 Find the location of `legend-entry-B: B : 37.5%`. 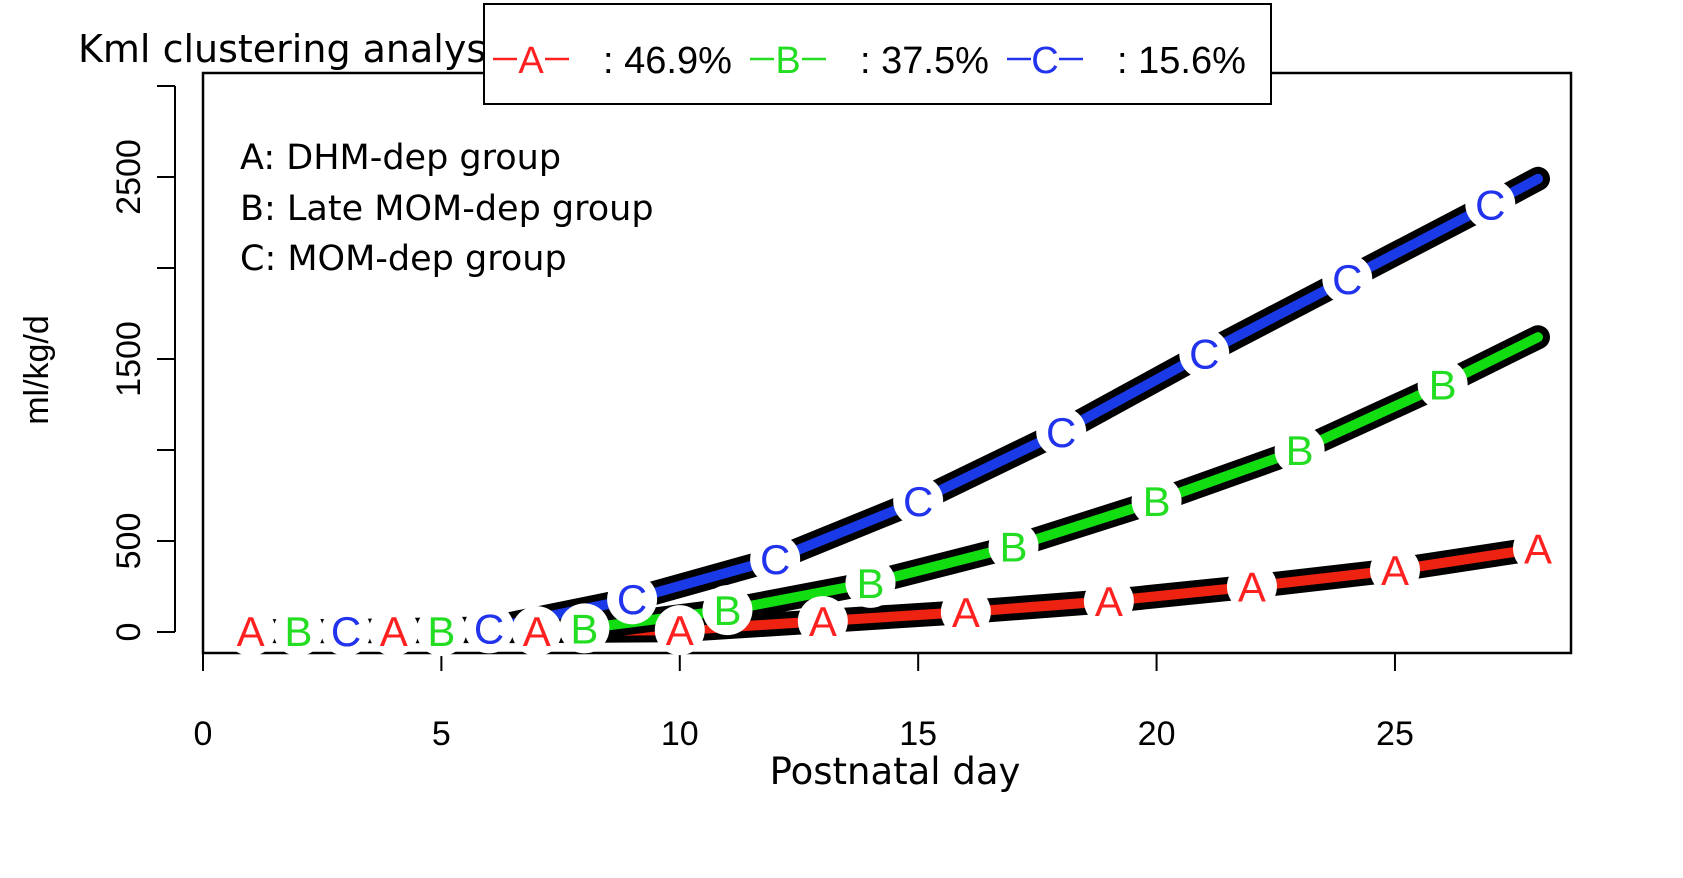

legend-entry-B: B : 37.5% is located at coordinates (869, 61).